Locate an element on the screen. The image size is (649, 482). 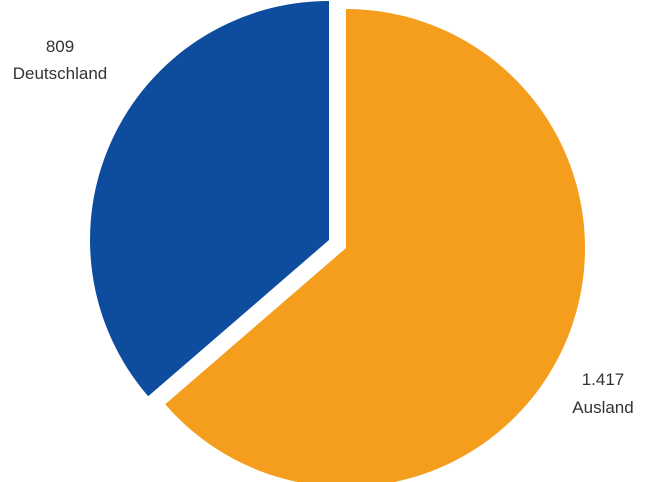
slice-name-label-ausland: Ausland is located at coordinates (602, 407).